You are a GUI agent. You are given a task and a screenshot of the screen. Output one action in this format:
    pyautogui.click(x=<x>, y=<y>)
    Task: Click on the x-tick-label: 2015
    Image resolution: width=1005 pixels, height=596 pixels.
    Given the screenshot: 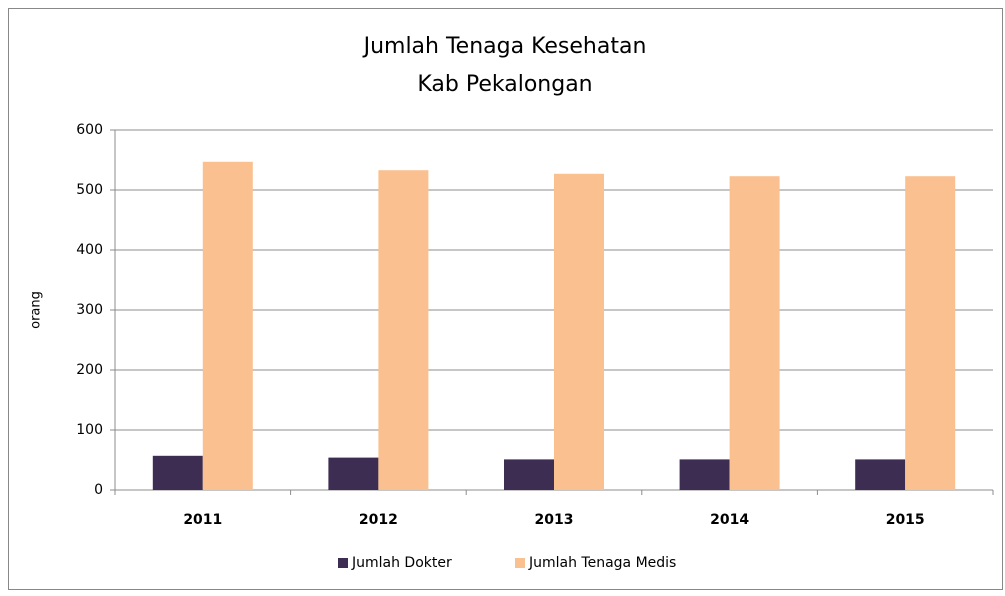 What is the action you would take?
    pyautogui.click(x=905, y=520)
    